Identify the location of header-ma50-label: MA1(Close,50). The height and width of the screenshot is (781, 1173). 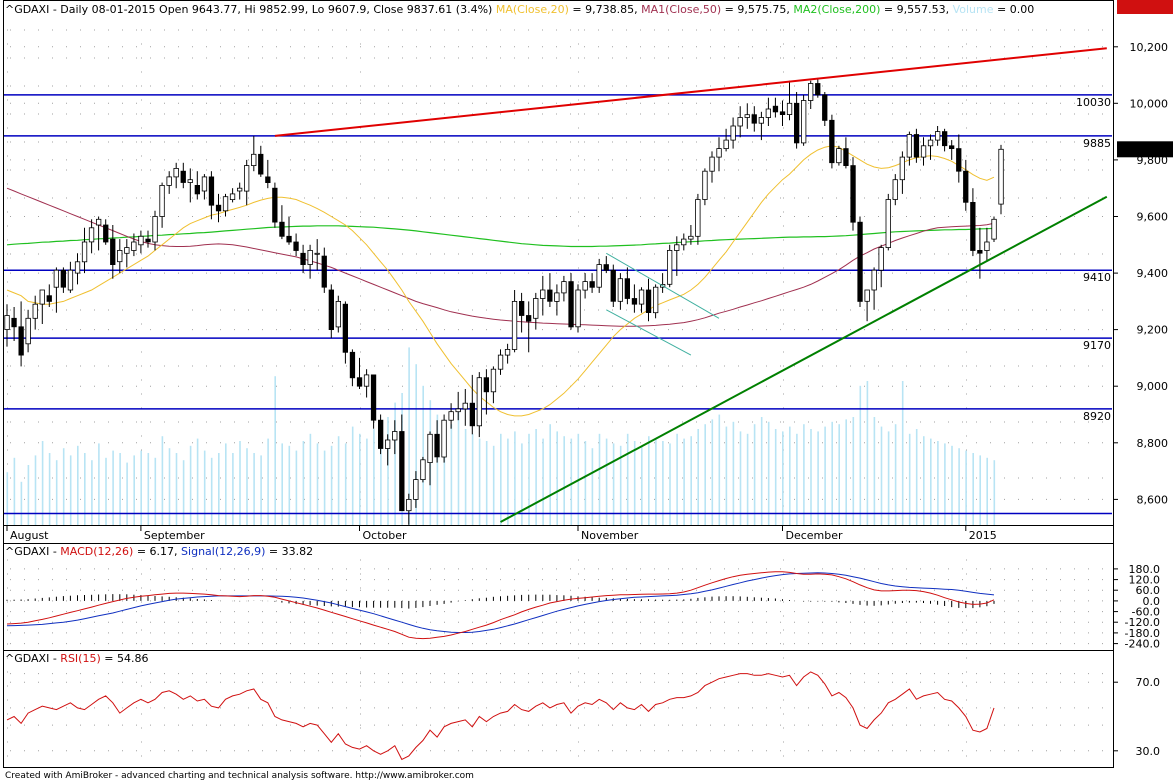
(681, 9).